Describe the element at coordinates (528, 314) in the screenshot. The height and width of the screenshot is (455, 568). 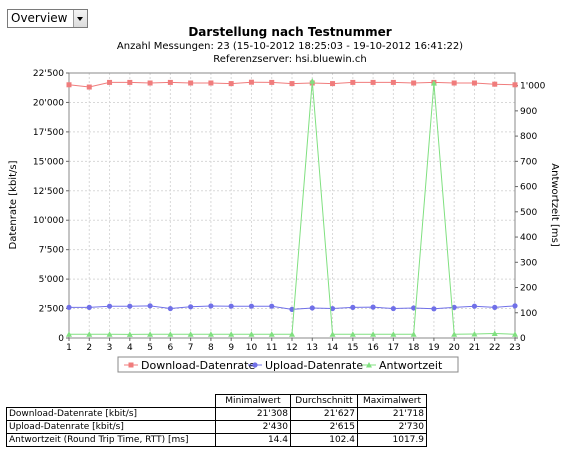
I see `y-tick-label-right: 100` at that location.